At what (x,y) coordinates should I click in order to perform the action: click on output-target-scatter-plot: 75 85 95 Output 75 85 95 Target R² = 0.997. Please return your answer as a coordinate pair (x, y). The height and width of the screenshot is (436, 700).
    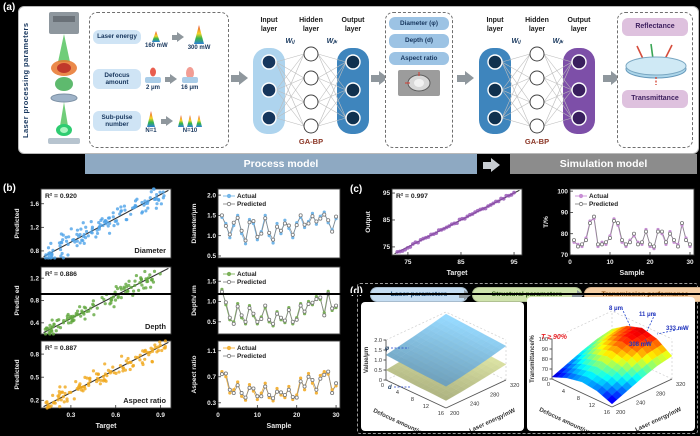
    Looking at the image, I should click on (444, 232).